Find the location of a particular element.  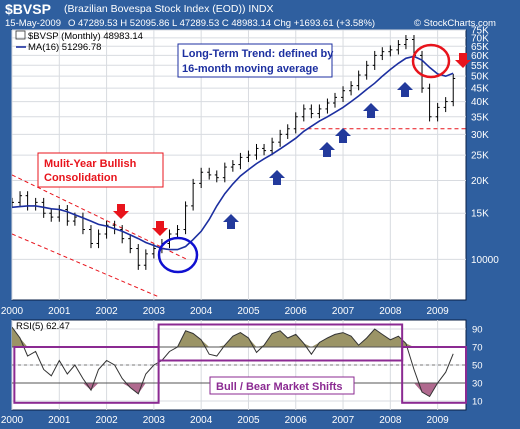

rsi-x-tick-label: 2009 is located at coordinates (438, 420).